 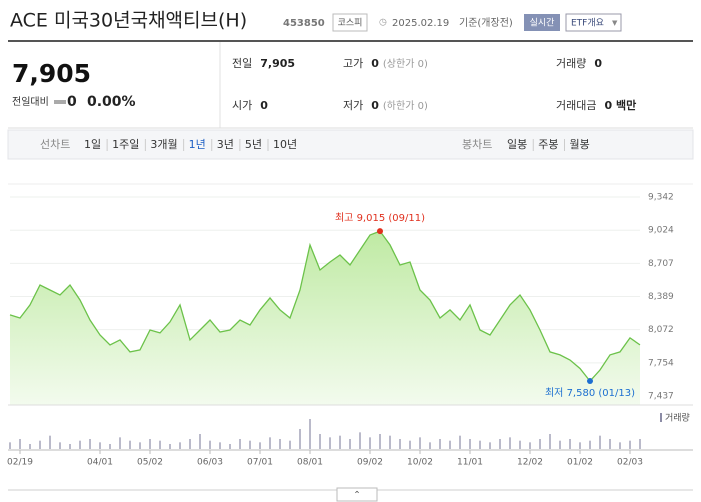 What do you see at coordinates (310, 463) in the screenshot?
I see `x-tick-label: 08/01` at bounding box center [310, 463].